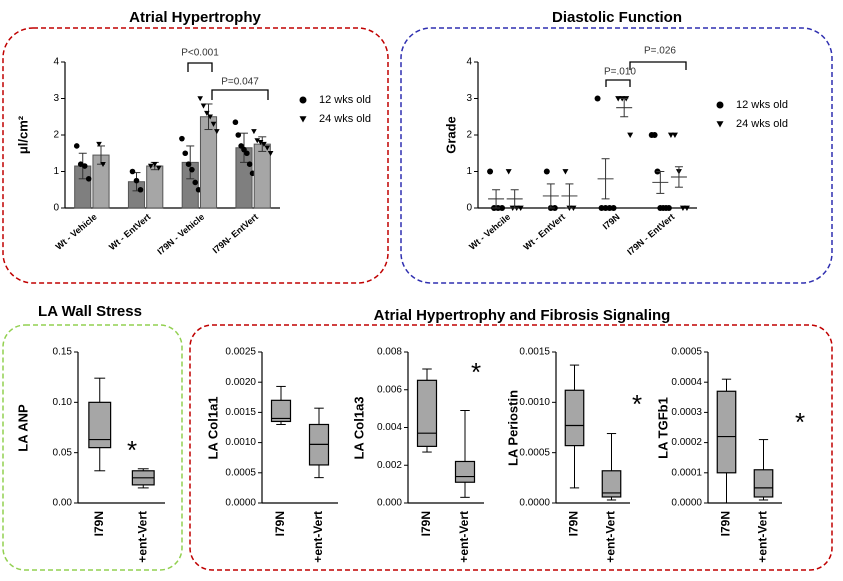  Describe the element at coordinates (90, 311) in the screenshot. I see `section-title: LA Wall Stress` at that location.